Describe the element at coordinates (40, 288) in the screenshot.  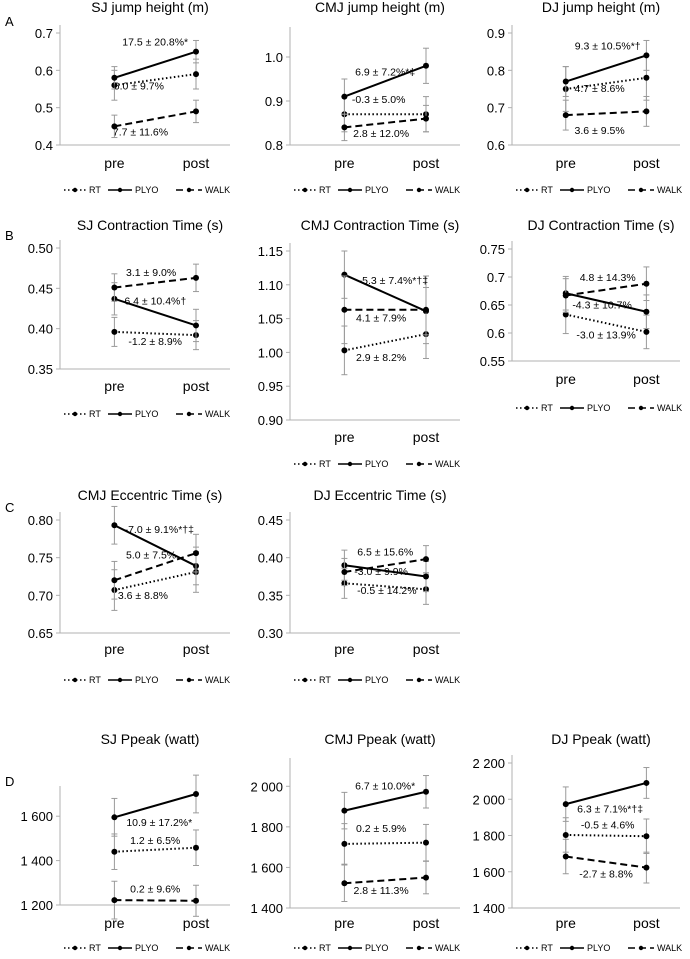
I see `y-tick-label: 0.45` at that location.